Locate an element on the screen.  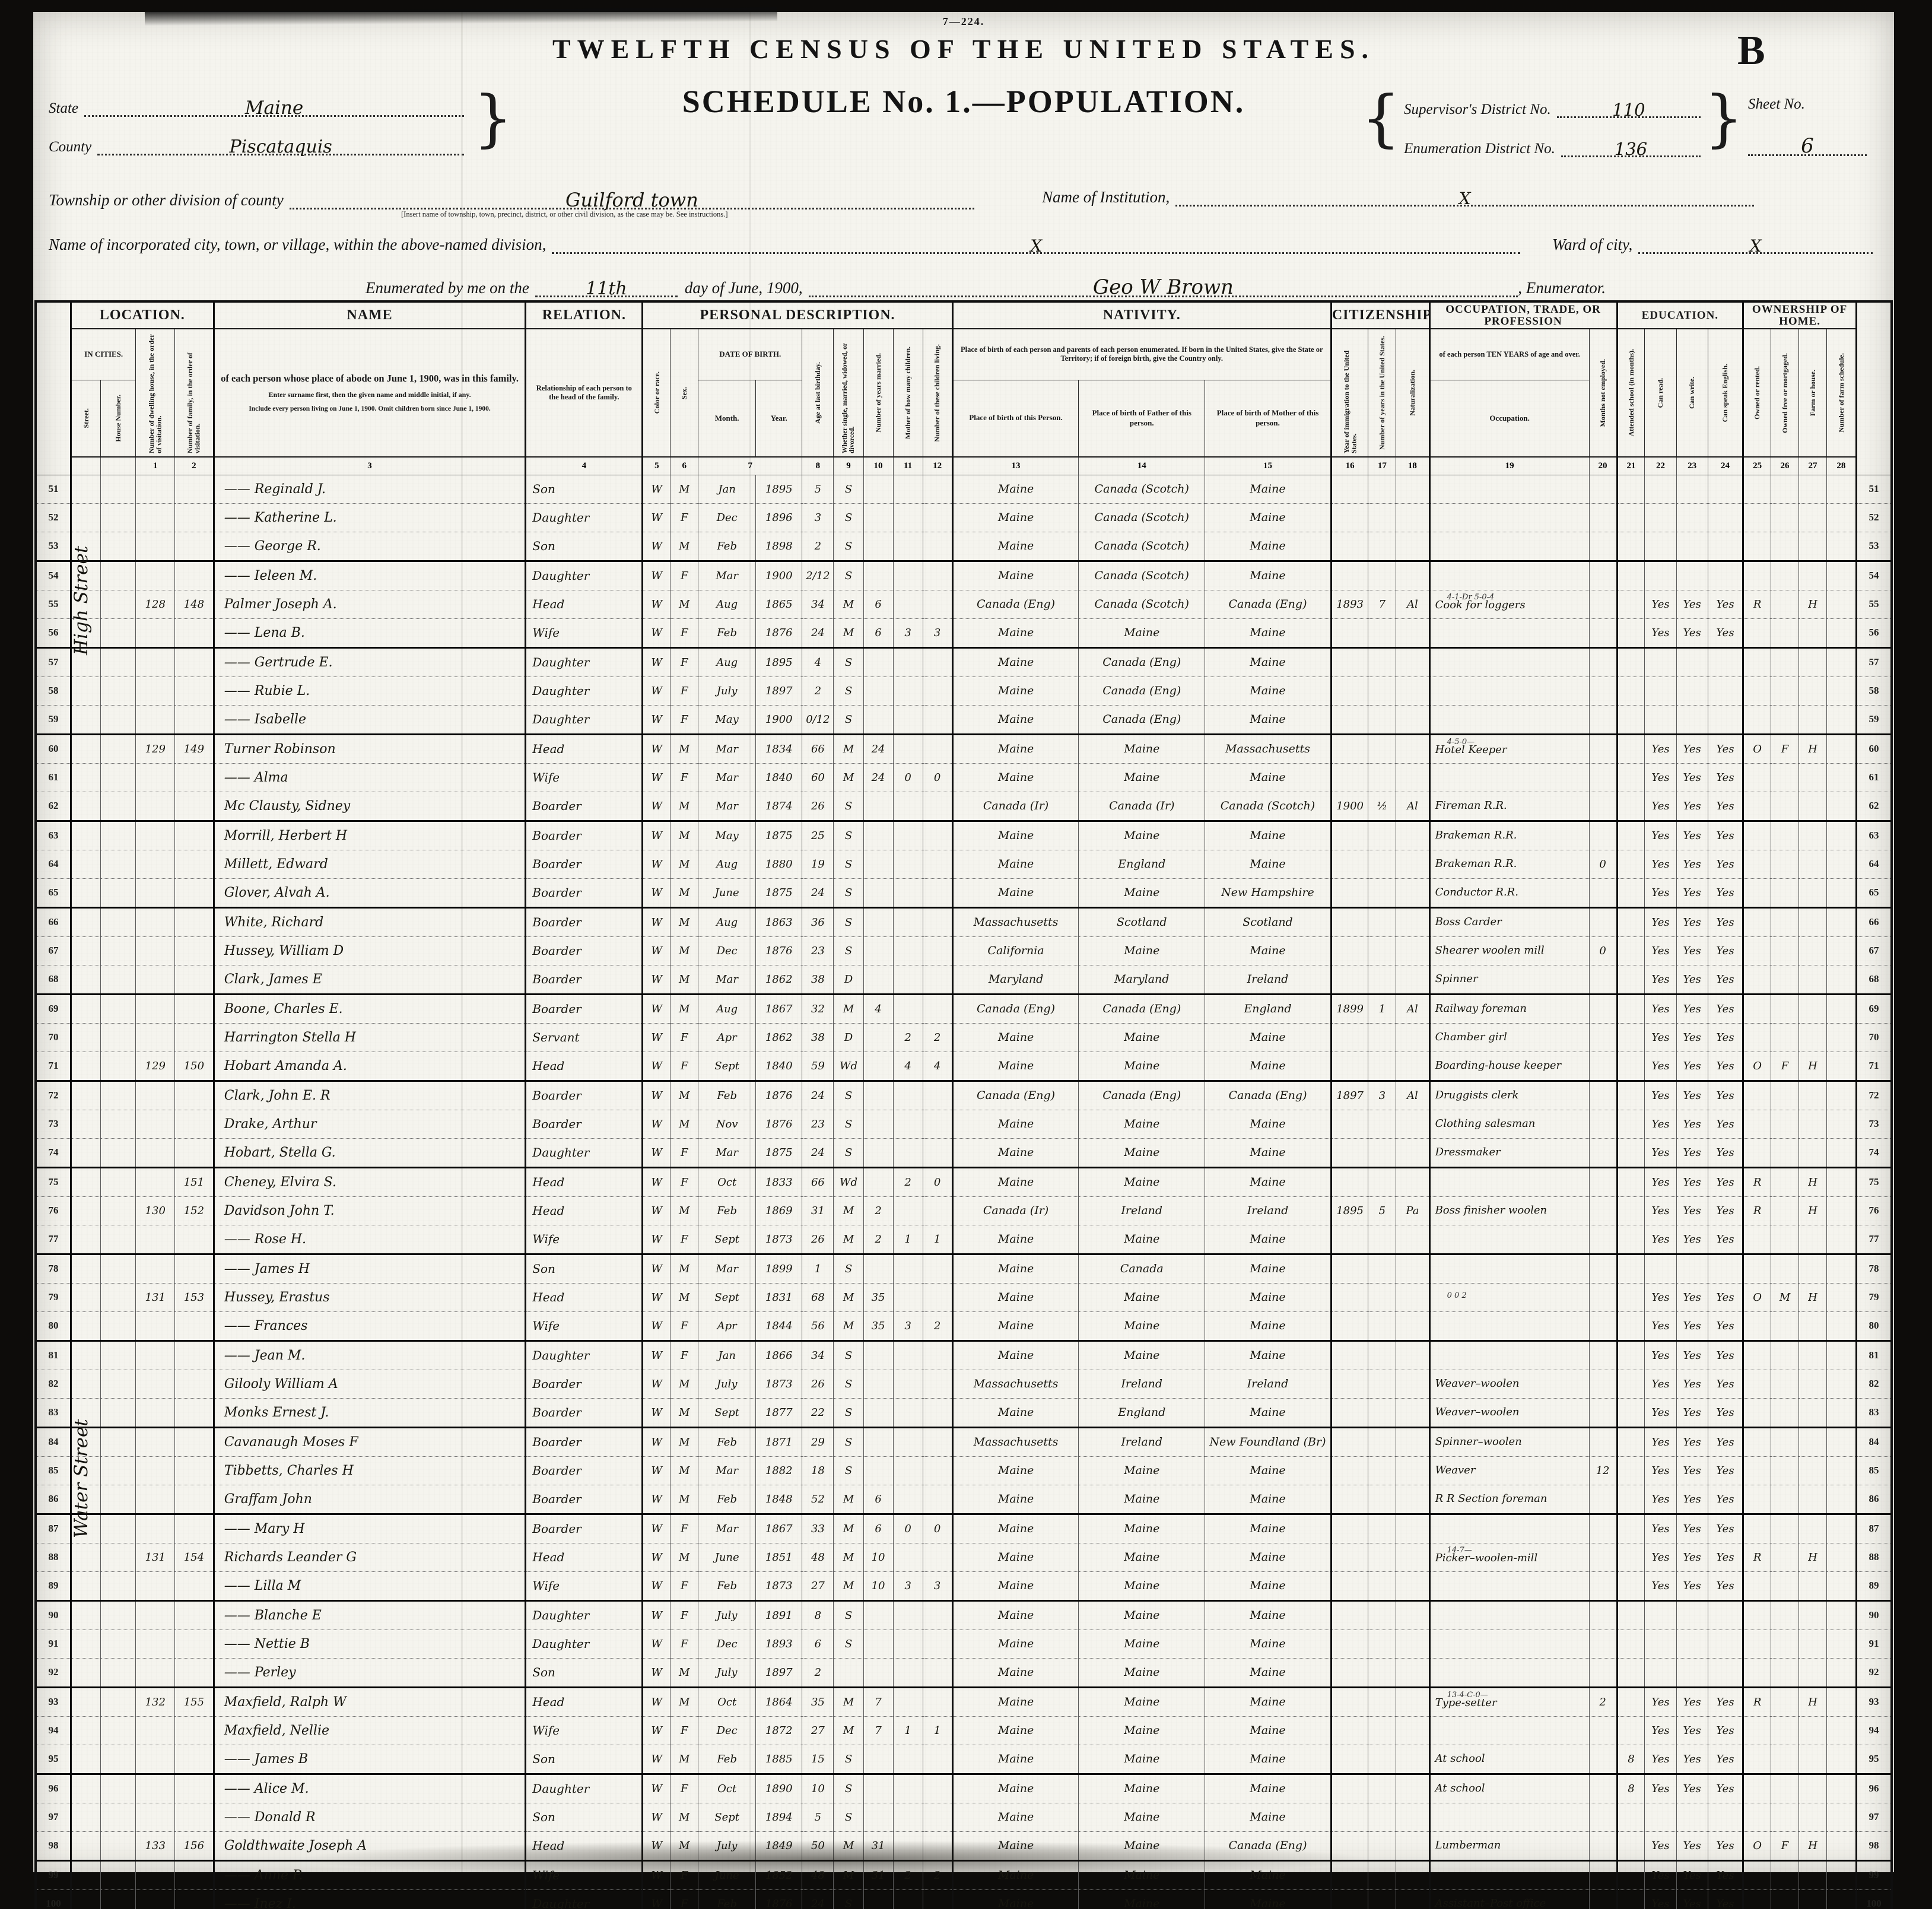
cell-mo: Sept is located at coordinates (727, 1067).